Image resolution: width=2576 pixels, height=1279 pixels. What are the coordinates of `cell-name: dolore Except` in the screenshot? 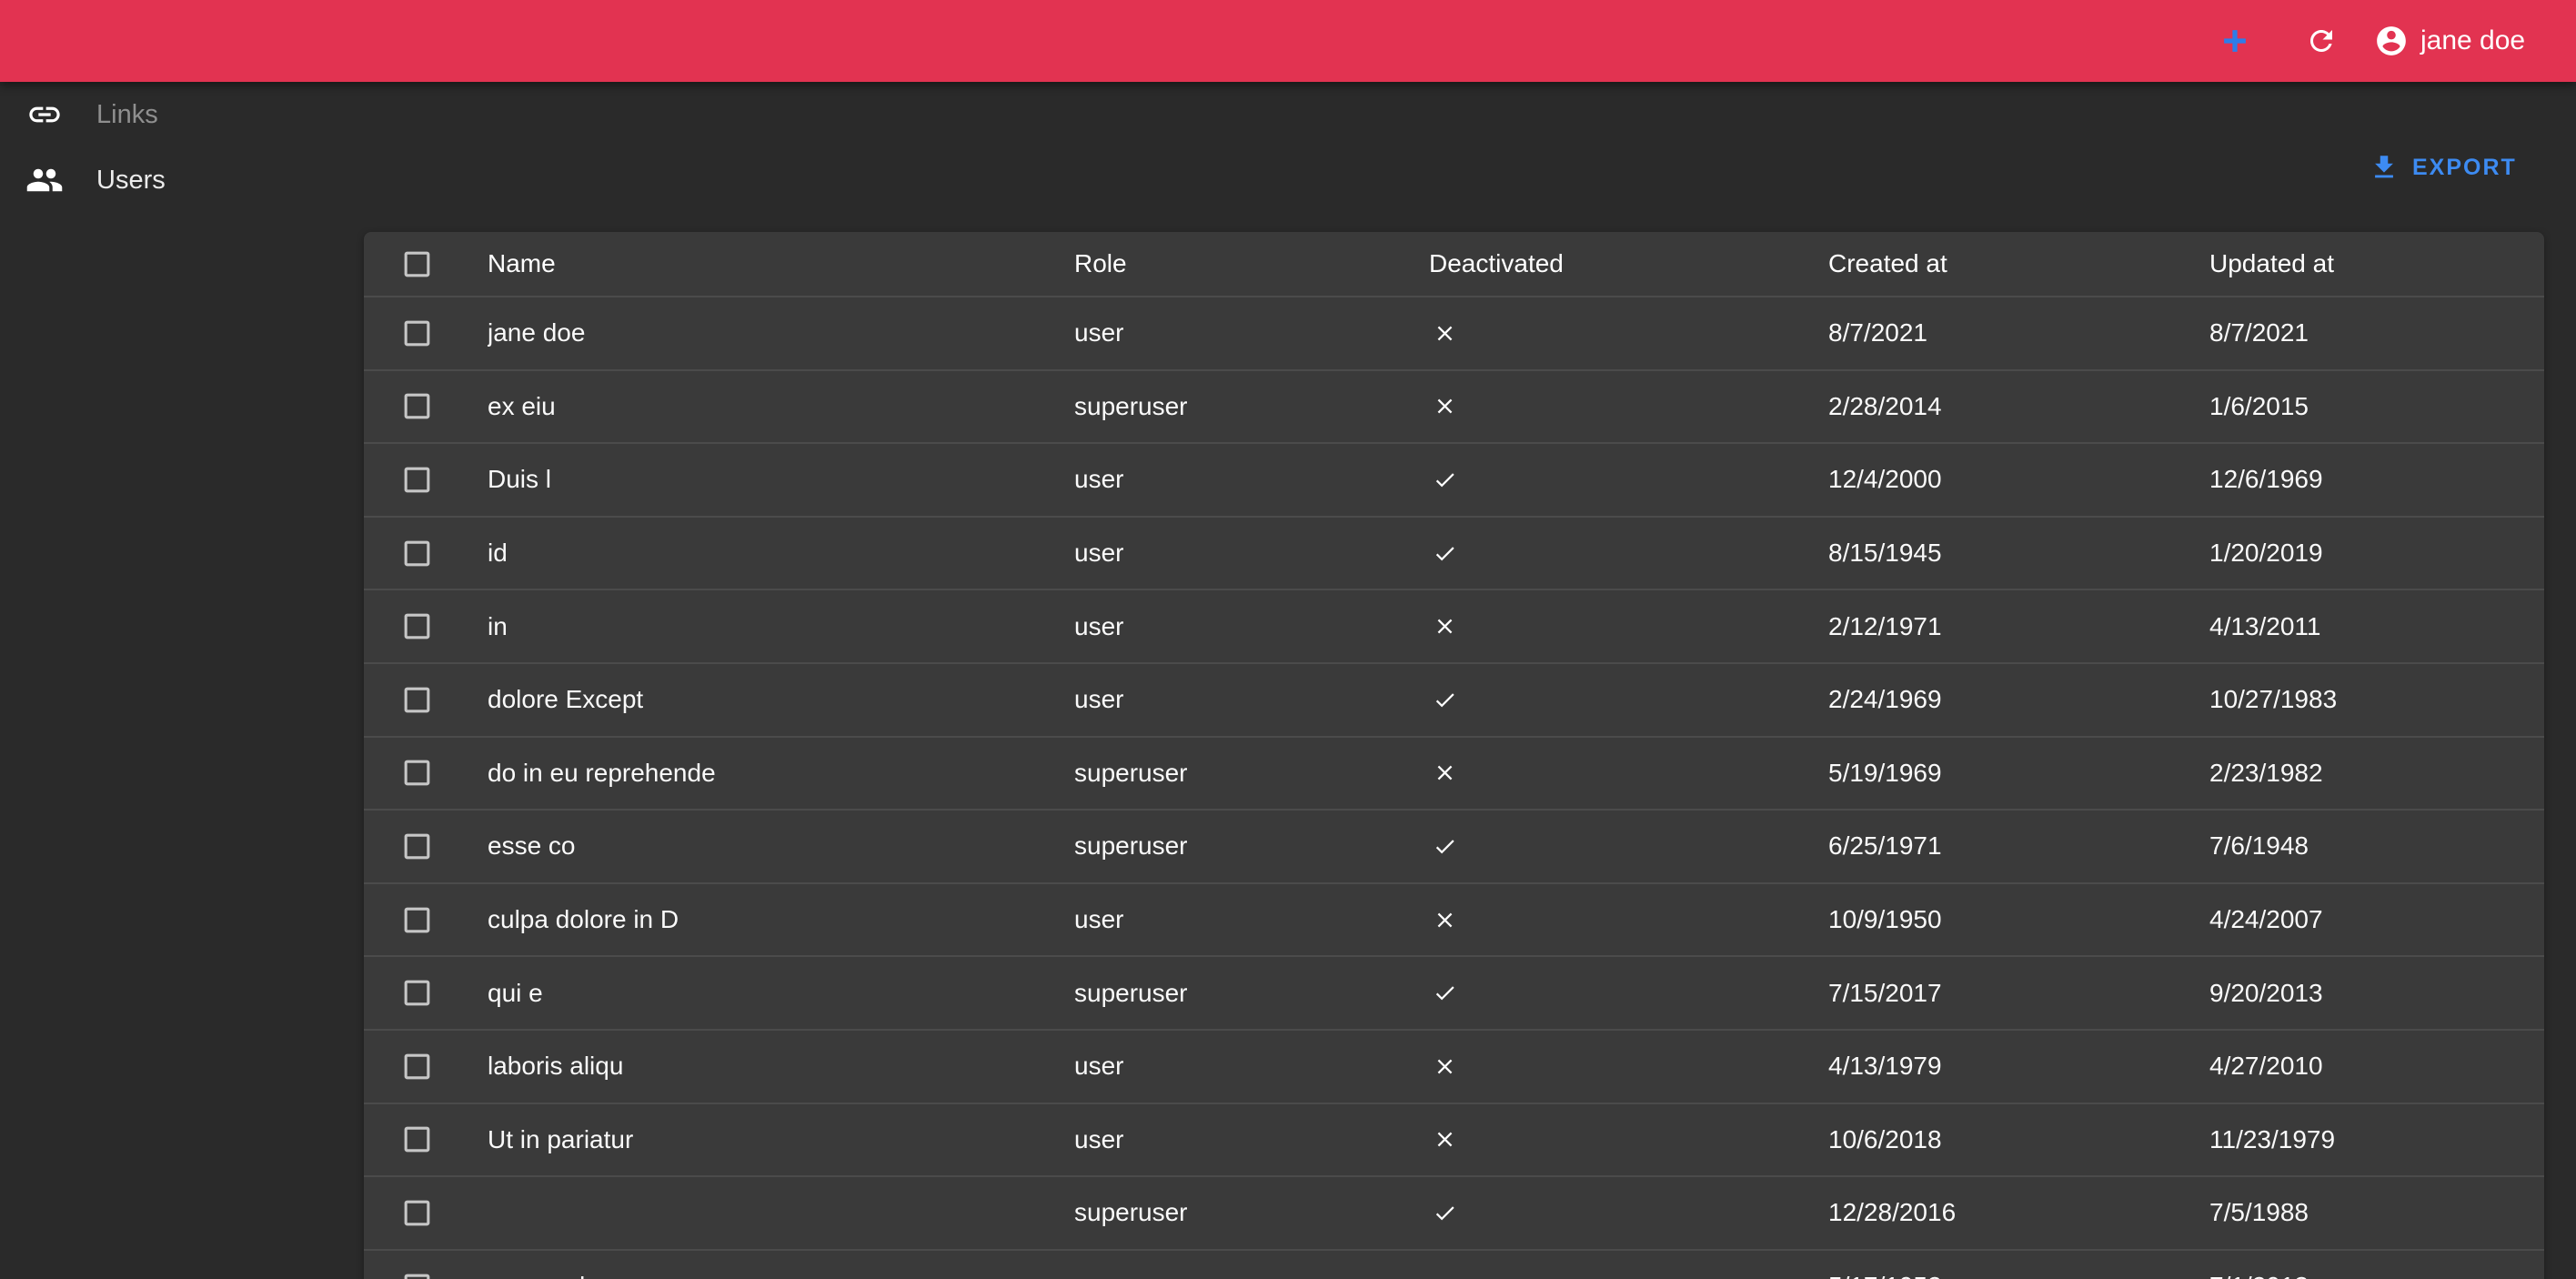 It's located at (566, 700).